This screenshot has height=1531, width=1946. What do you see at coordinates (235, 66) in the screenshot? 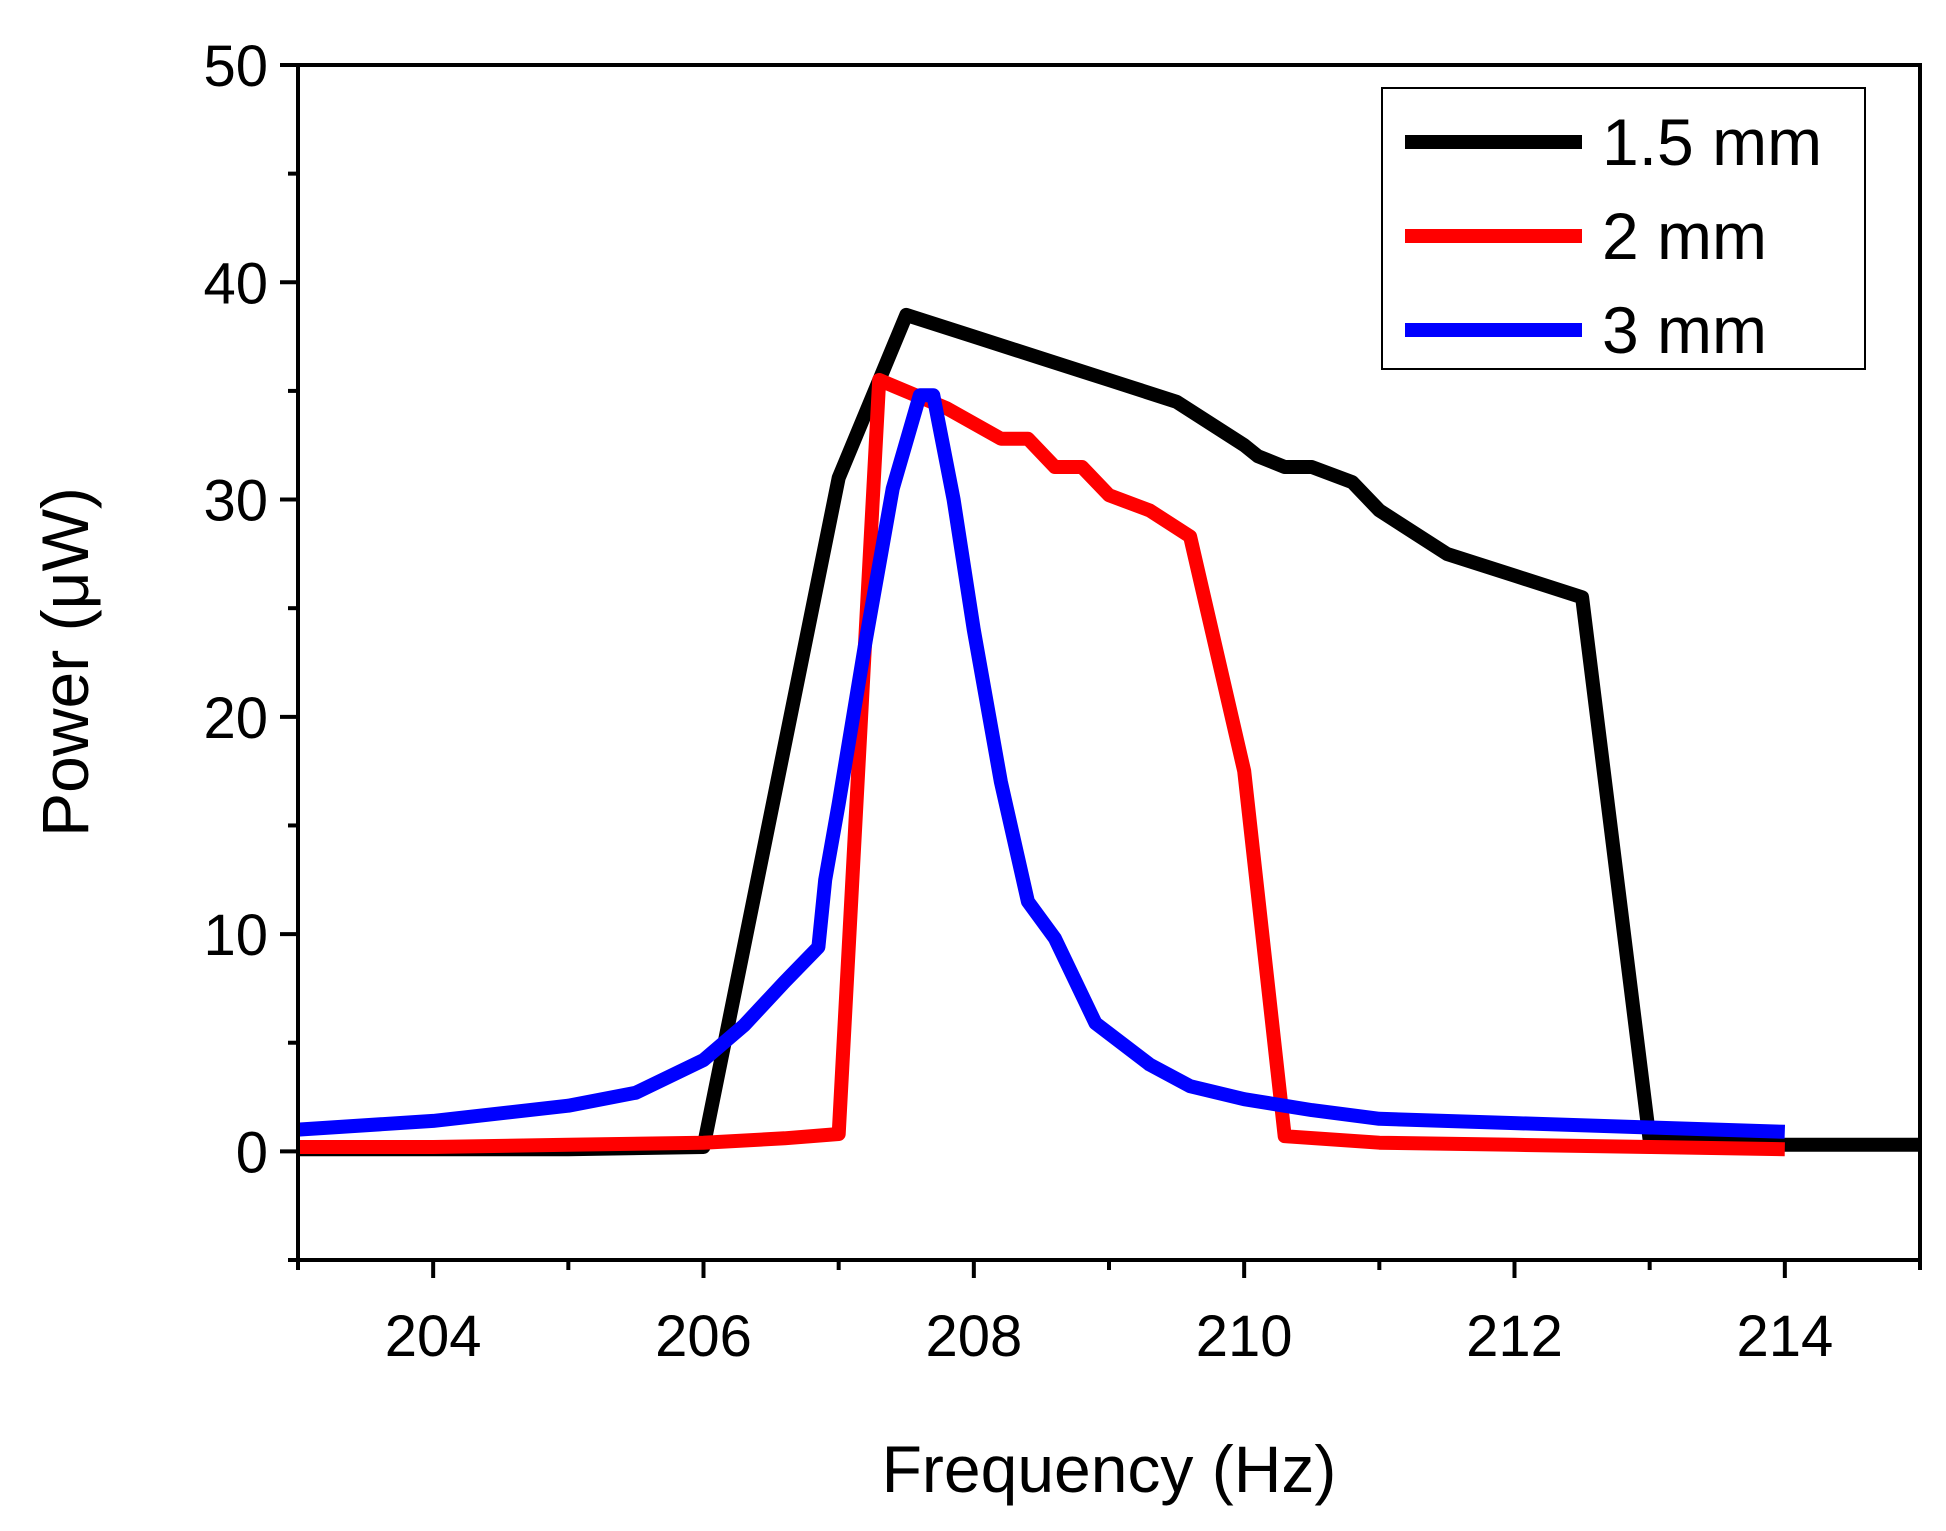
I see `y-tick-label: 50` at bounding box center [235, 66].